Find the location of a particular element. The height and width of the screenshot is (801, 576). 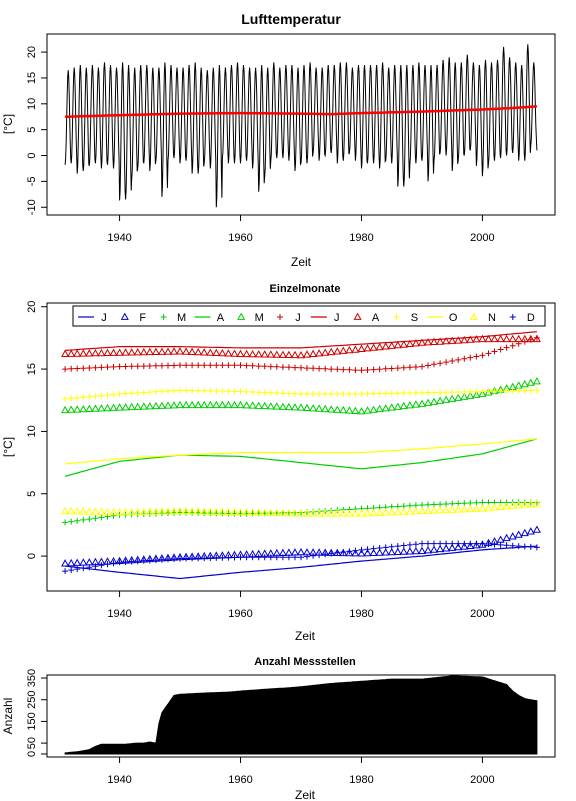

x-tick-label: 2000 is located at coordinates (482, 614).